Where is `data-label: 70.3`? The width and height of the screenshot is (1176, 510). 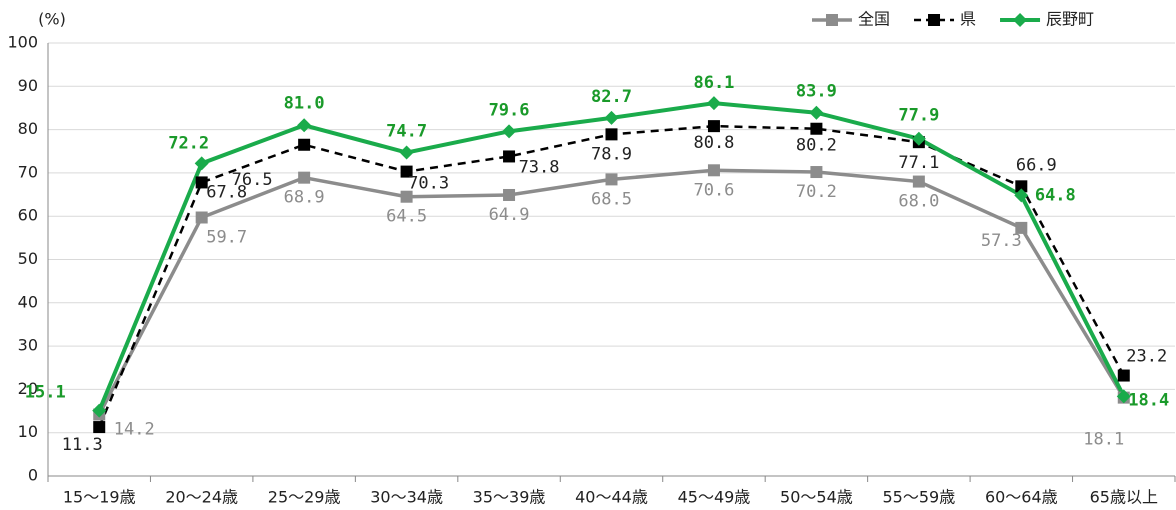 data-label: 70.3 is located at coordinates (428, 184).